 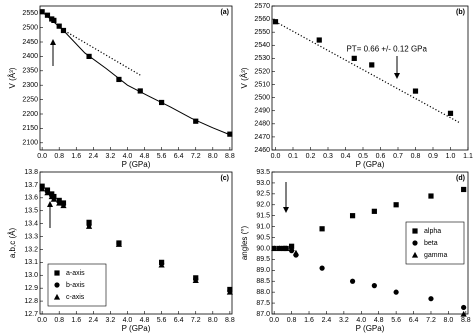 What do you see at coordinates (432, 231) in the screenshot?
I see `legend-label: alpha` at bounding box center [432, 231].